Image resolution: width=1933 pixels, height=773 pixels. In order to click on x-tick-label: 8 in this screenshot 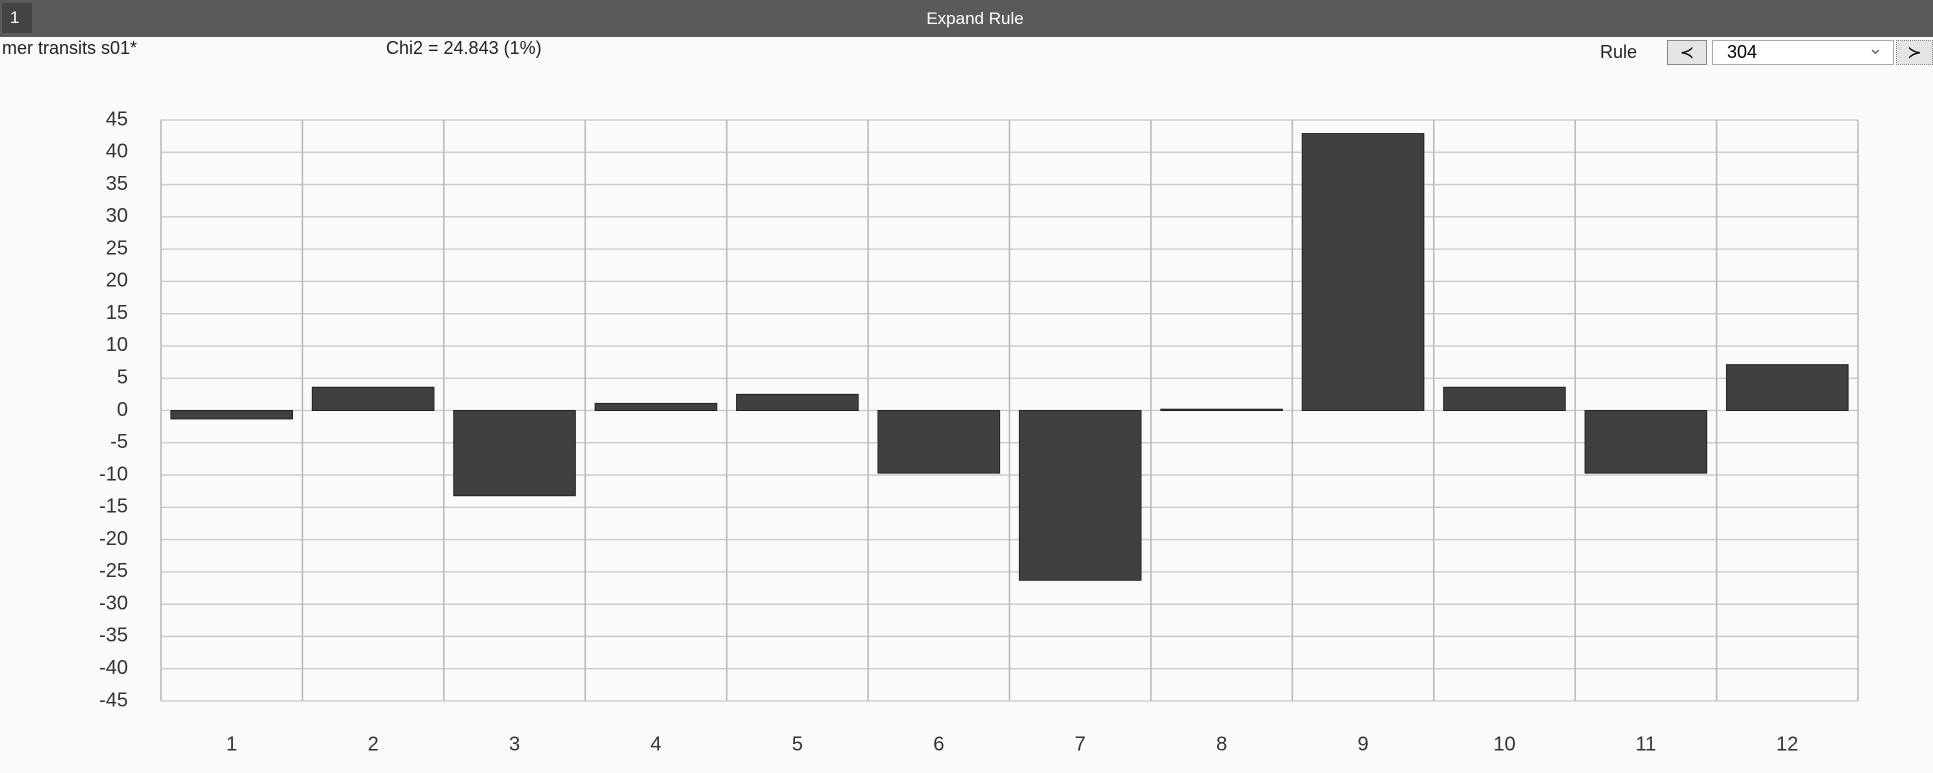, I will do `click(1221, 744)`.